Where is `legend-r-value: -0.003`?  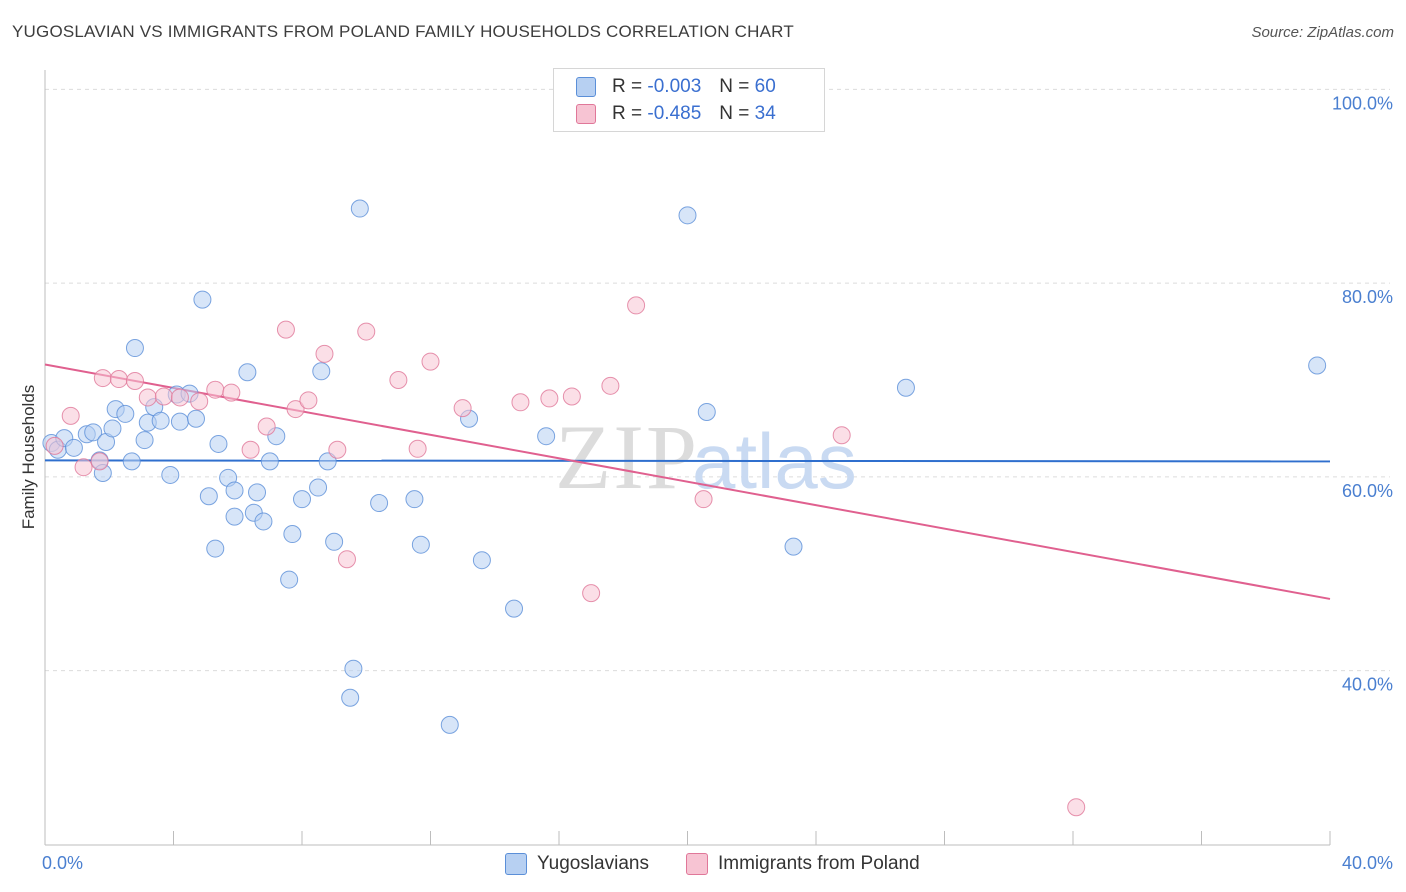
legend-r-value: -0.003 is located at coordinates (674, 86).